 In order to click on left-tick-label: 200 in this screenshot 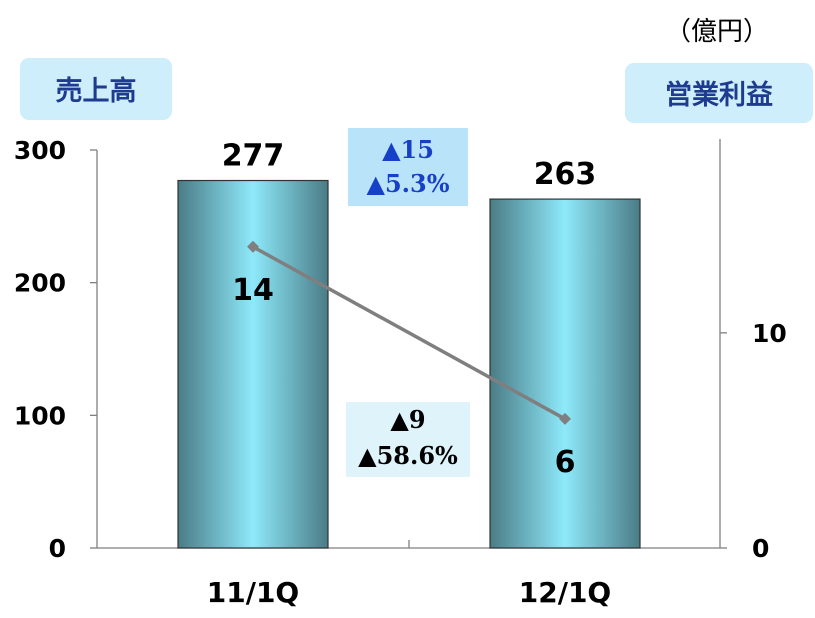, I will do `click(40, 283)`.